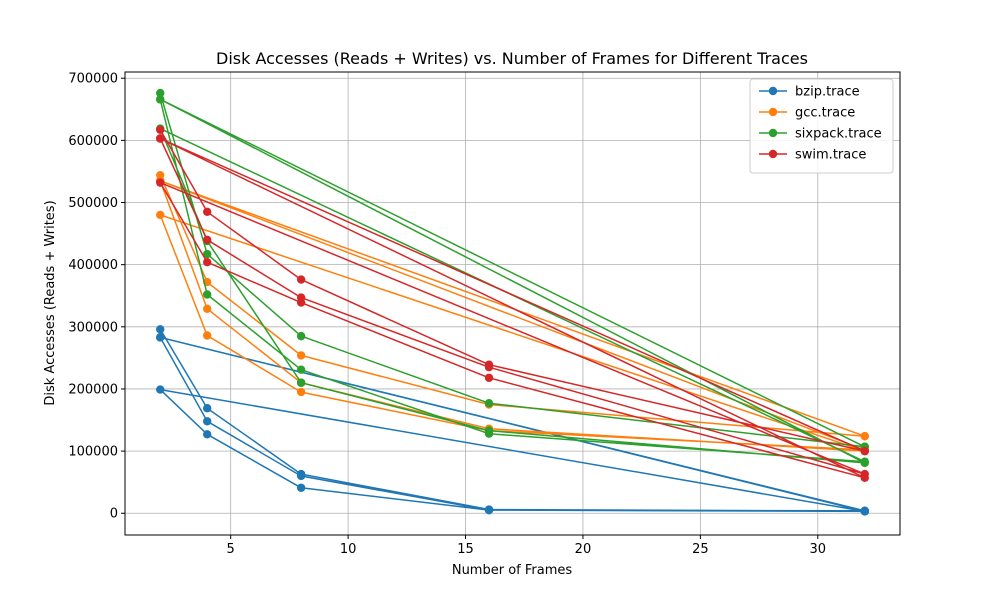 This screenshot has width=1000, height=600. Describe the element at coordinates (838, 134) in the screenshot. I see `legend-label: sixpack.trace` at that location.